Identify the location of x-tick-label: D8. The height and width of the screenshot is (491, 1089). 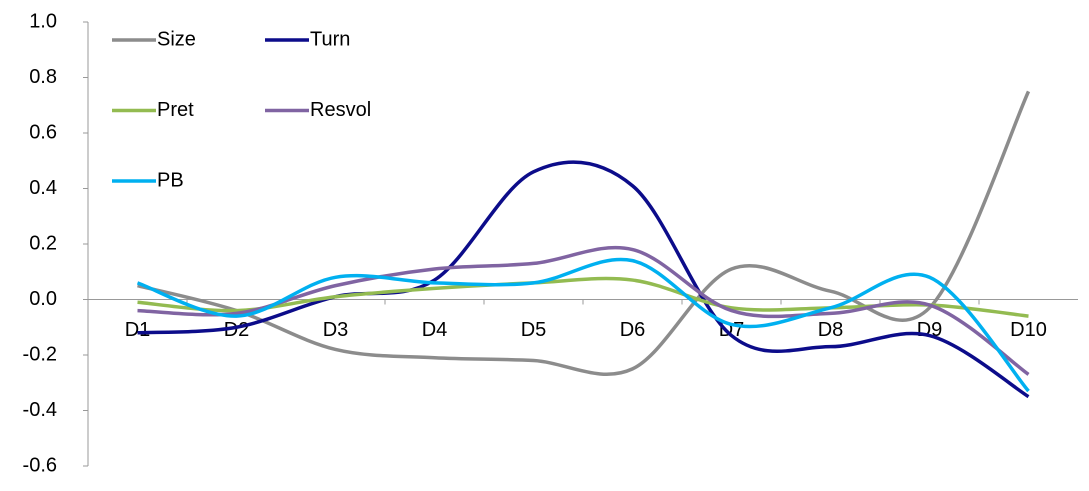
(831, 330).